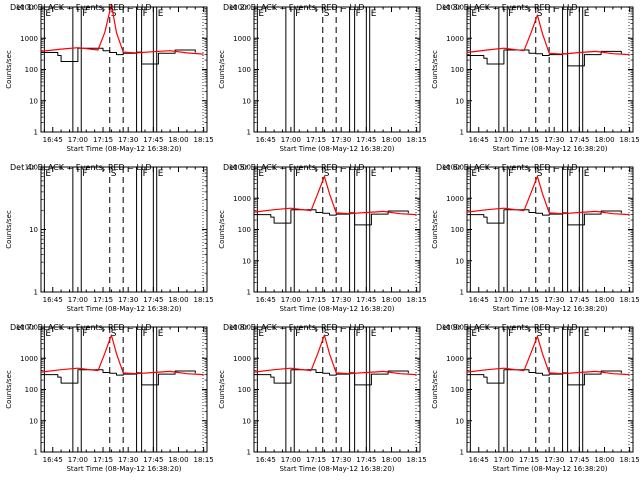  What do you see at coordinates (507, 327) in the screenshot?
I see `chart-title: Det 9r BLACK = Events, RED = LLD` at bounding box center [507, 327].